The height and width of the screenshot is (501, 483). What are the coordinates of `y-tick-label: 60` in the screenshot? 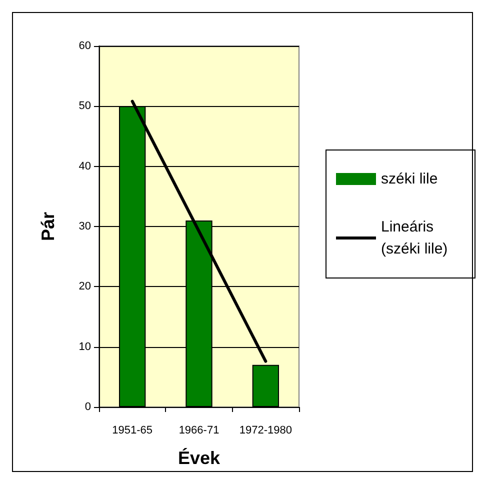 It's located at (84, 46).